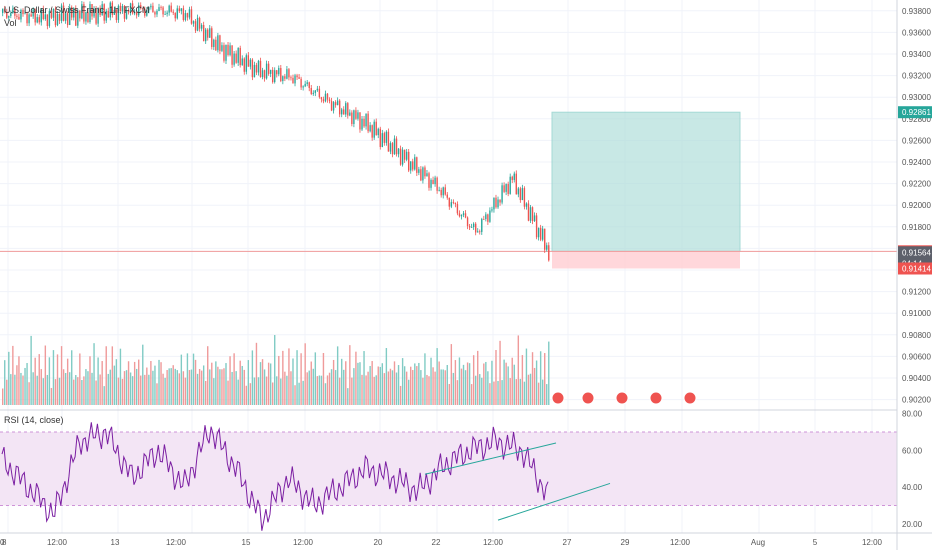 The image size is (932, 550). Describe the element at coordinates (916, 378) in the screenshot. I see `price-tick-label: 0.90400` at that location.